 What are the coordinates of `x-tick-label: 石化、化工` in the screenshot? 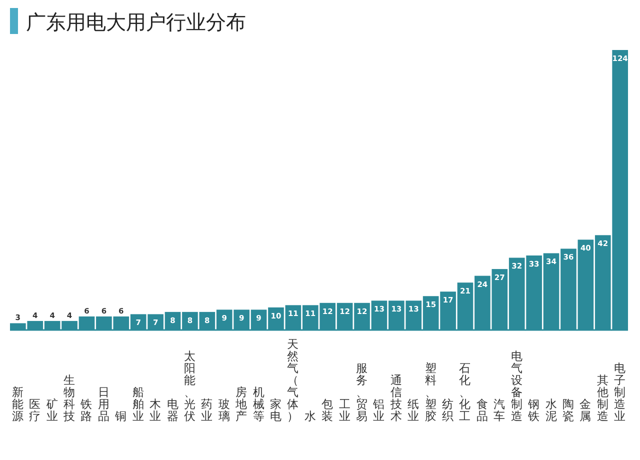 It's located at (465, 392).